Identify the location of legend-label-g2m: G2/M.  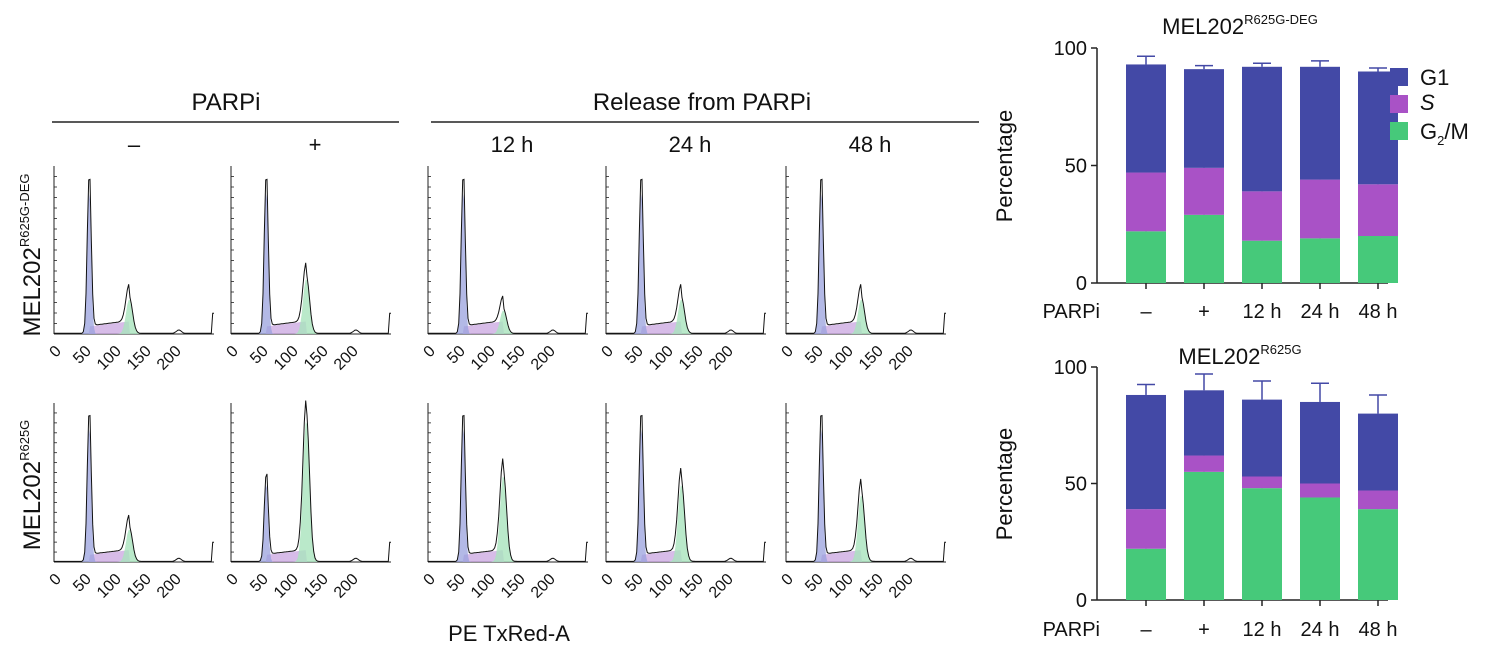
(1444, 133).